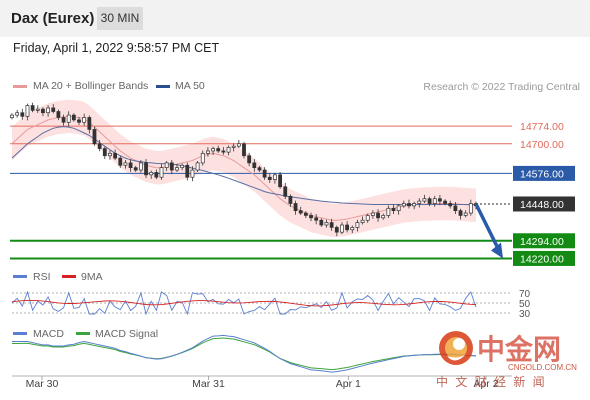 The width and height of the screenshot is (590, 400). What do you see at coordinates (120, 18) in the screenshot?
I see `interval-button: 30 MIN` at bounding box center [120, 18].